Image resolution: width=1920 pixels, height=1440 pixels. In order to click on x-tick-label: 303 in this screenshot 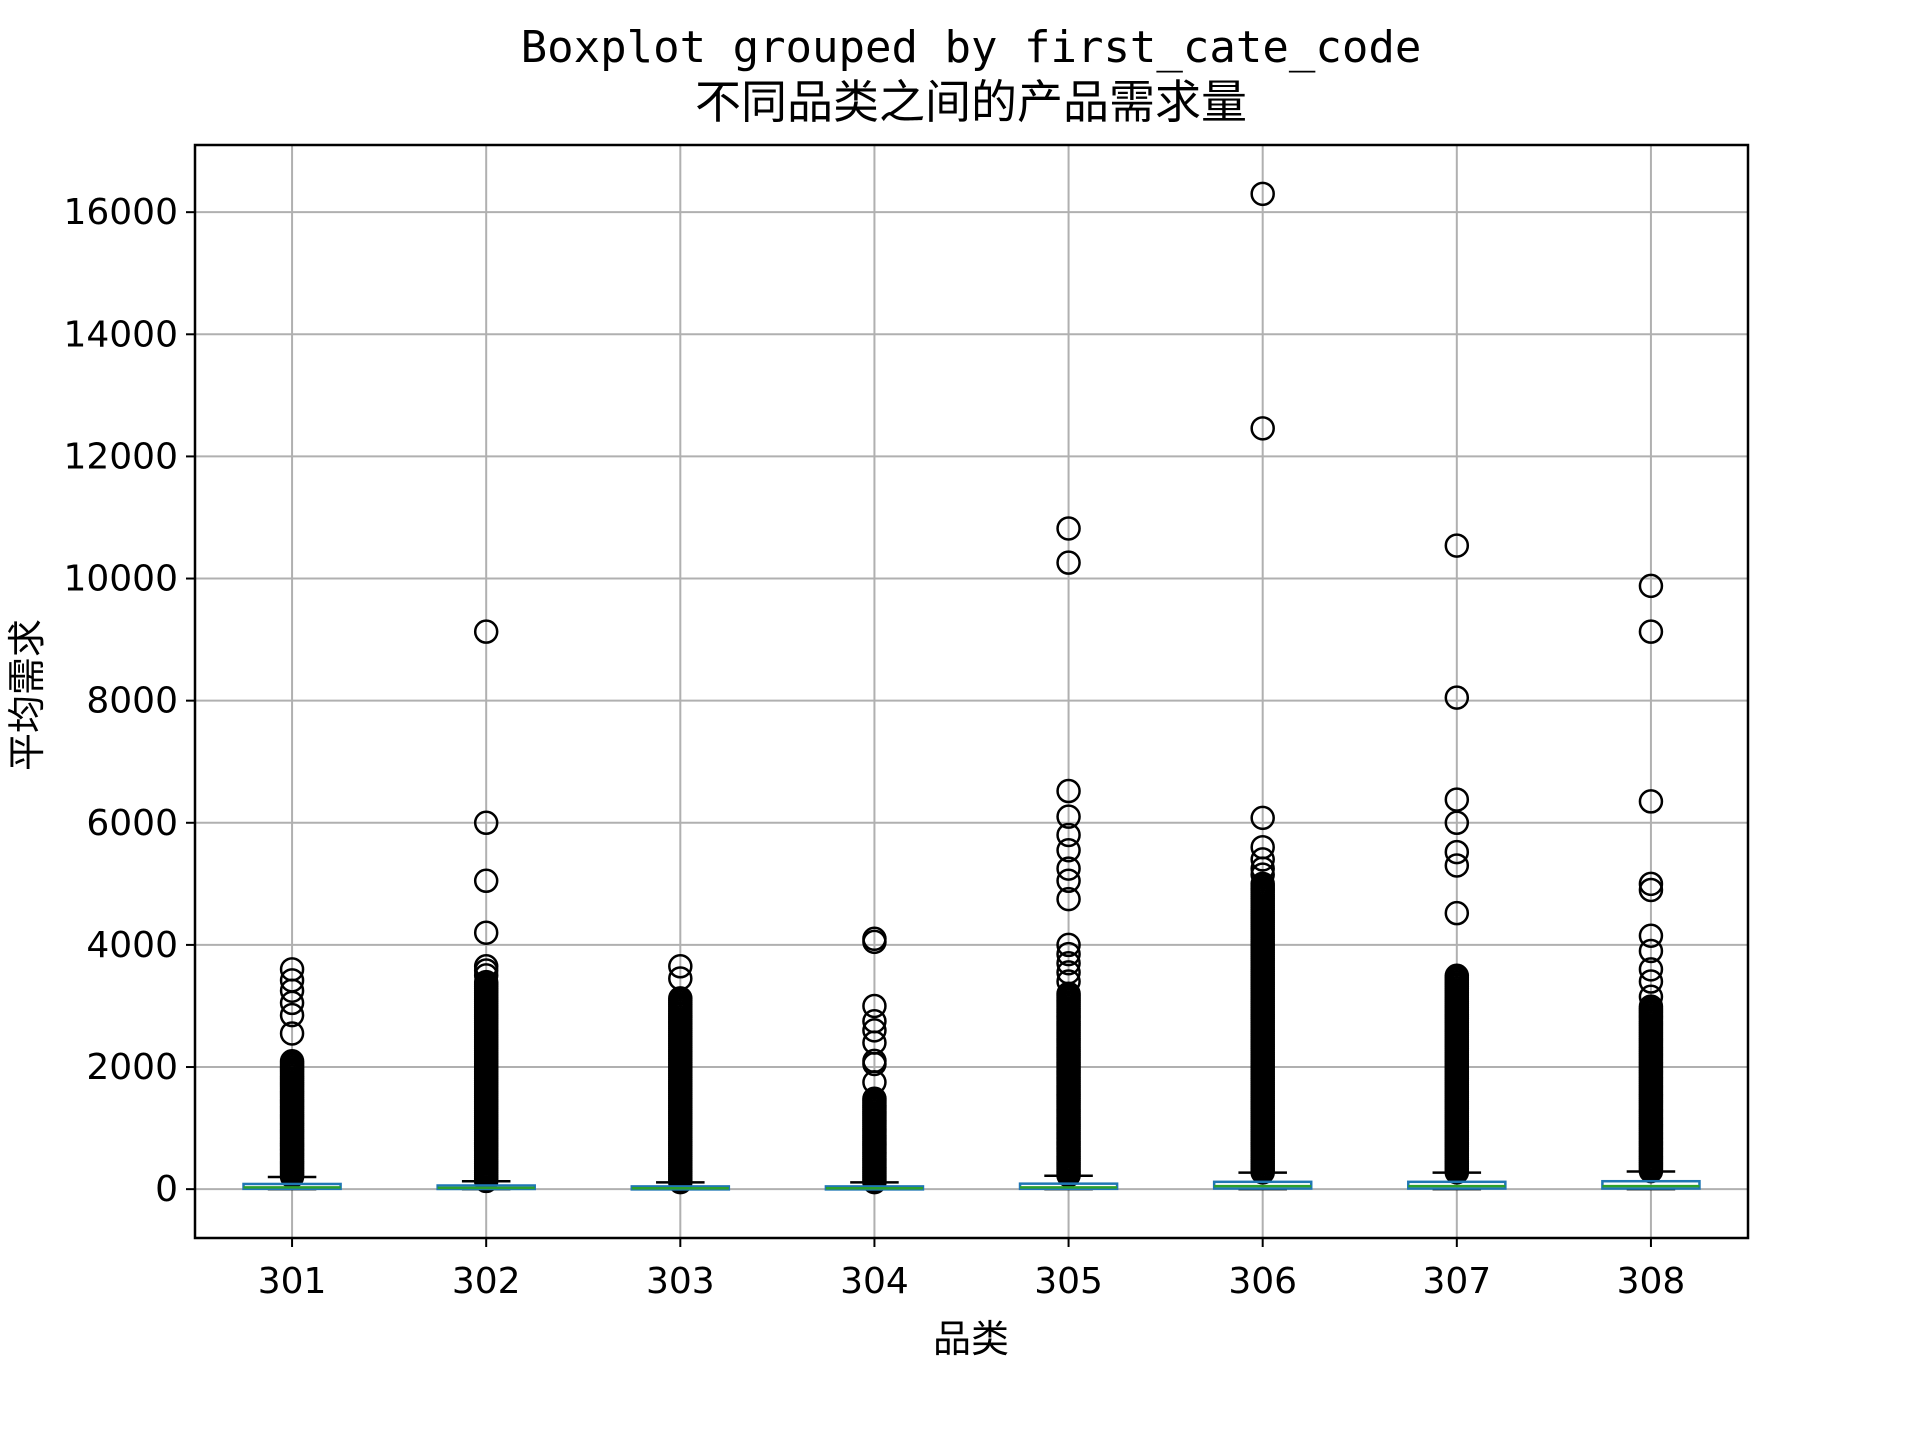, I will do `click(680, 1281)`.